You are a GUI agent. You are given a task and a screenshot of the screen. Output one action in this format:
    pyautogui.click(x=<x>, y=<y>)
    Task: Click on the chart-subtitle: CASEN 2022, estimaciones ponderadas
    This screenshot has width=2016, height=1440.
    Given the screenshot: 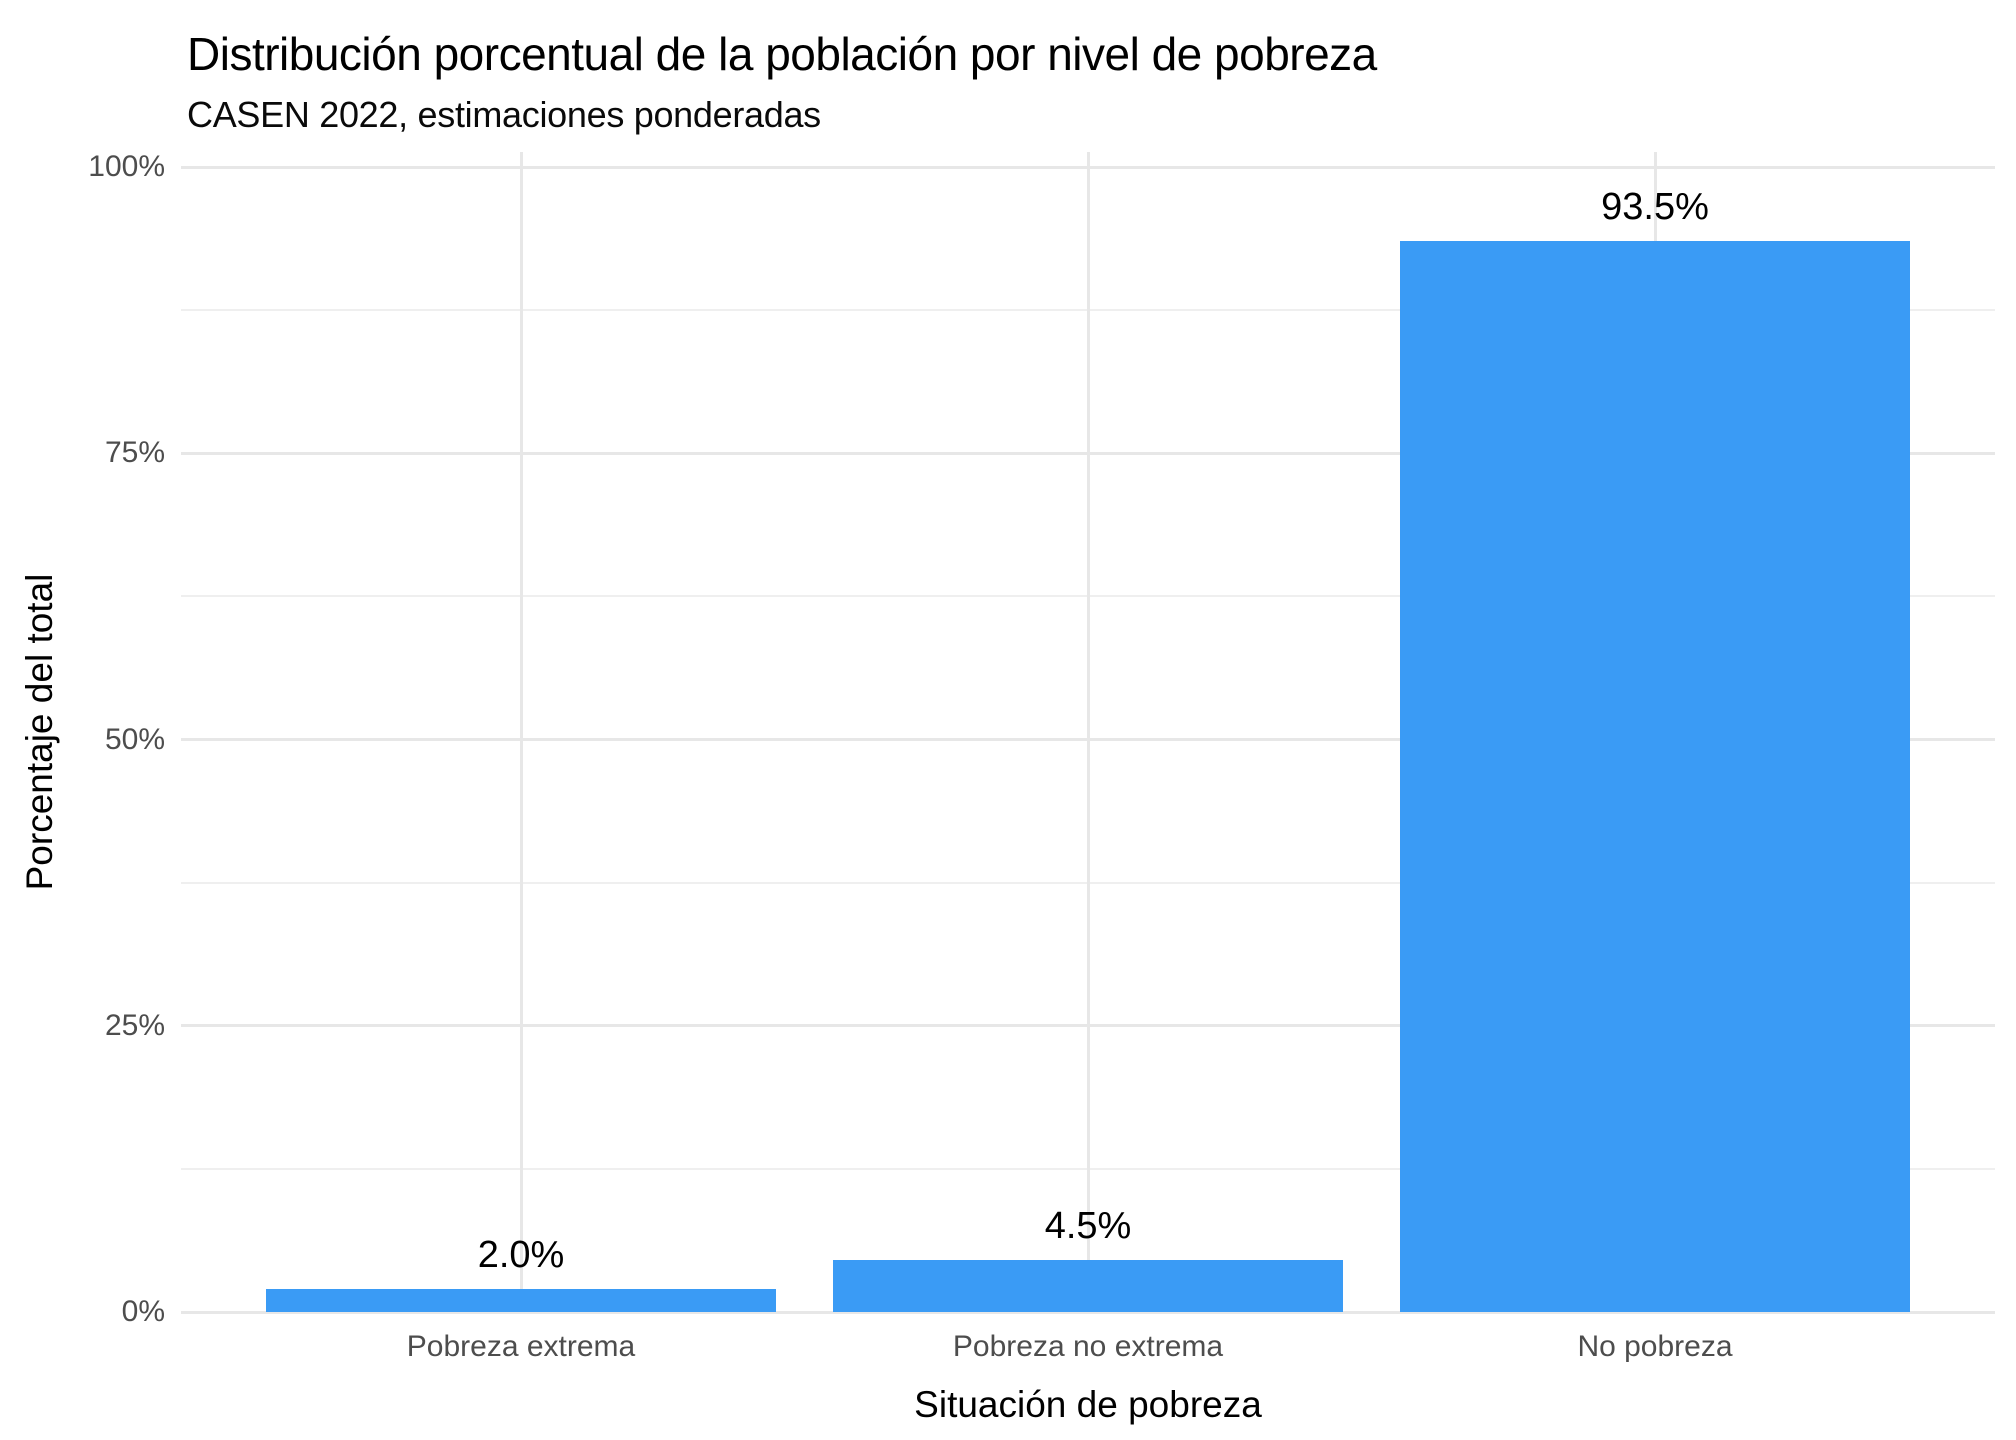 What is the action you would take?
    pyautogui.click(x=504, y=114)
    